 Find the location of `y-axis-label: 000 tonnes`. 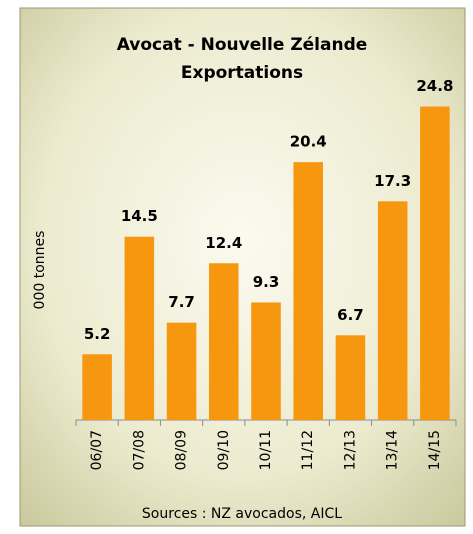

y-axis-label: 000 tonnes is located at coordinates (40, 270).